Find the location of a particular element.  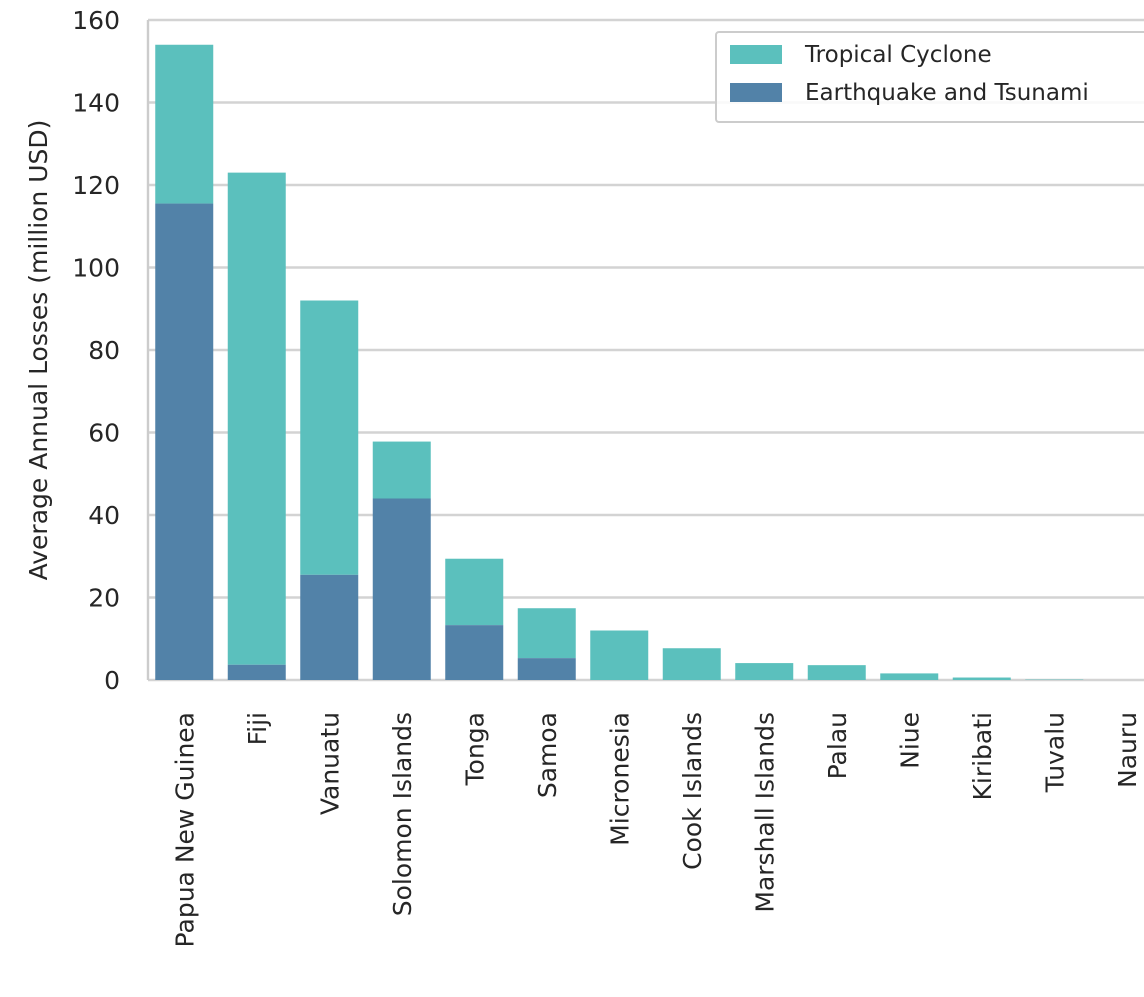

x-tick-label: Tonga is located at coordinates (474, 749).